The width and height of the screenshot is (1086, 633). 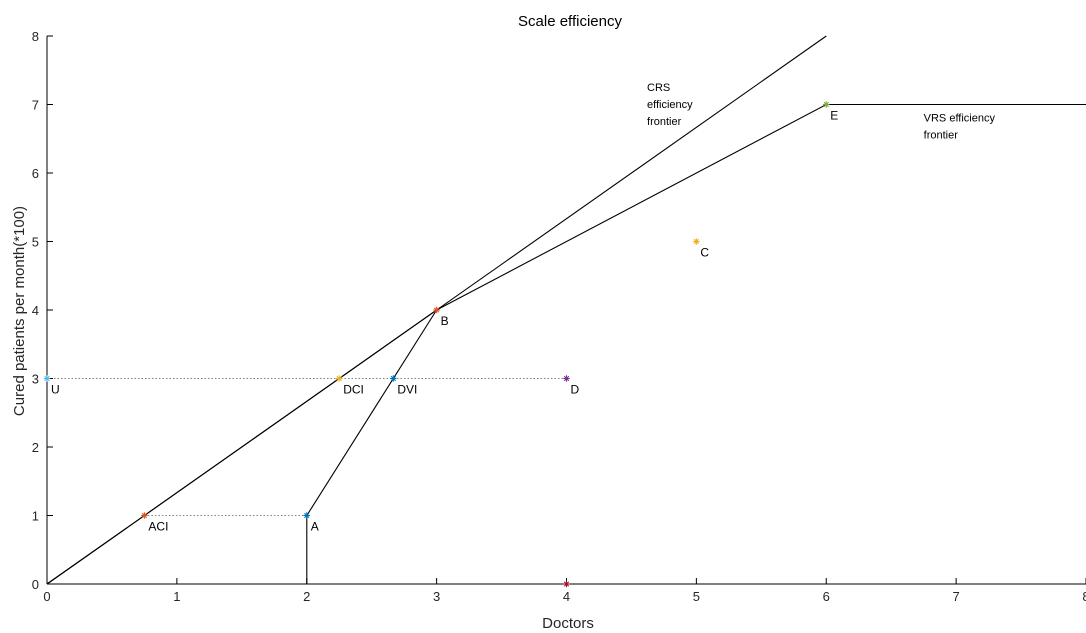 I want to click on y-tick-label: 7, so click(x=35, y=105).